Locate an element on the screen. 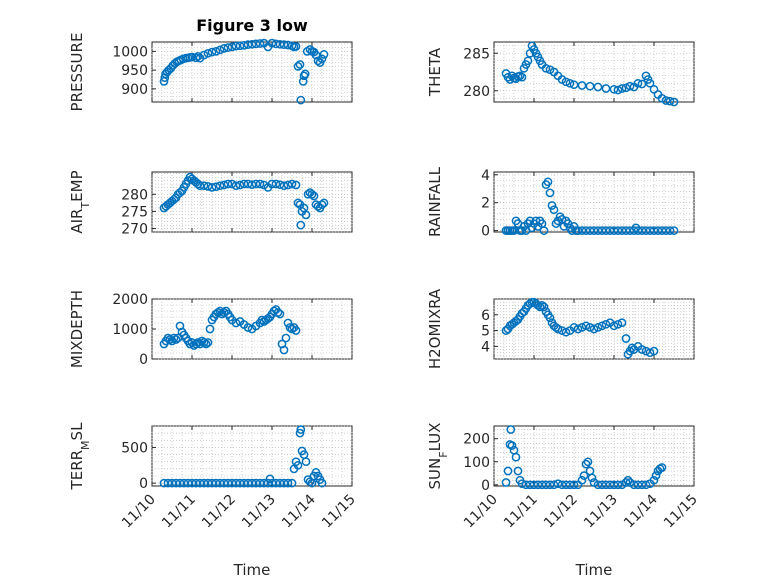 This screenshot has width=778, height=583. x-tick-label-6-0: 11/10 is located at coordinates (139, 512).